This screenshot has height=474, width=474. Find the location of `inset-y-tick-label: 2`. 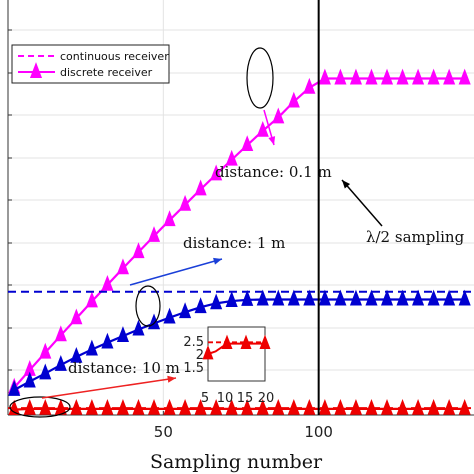

inset-y-tick-label: 2 is located at coordinates (200, 355).